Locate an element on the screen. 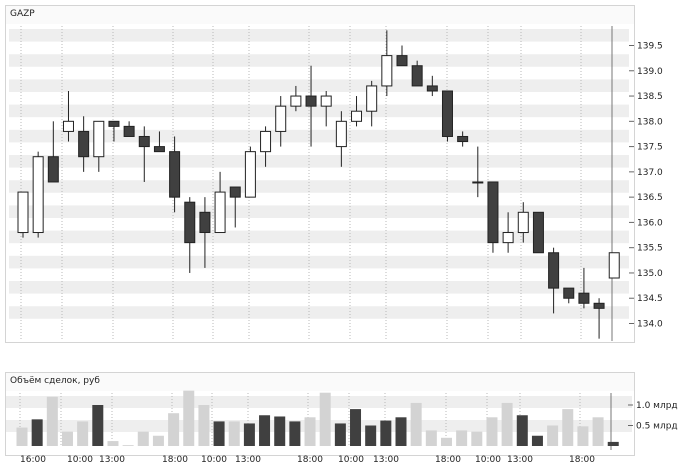 The height and width of the screenshot is (470, 680). y-tick-label: 134.0 is located at coordinates (650, 325).